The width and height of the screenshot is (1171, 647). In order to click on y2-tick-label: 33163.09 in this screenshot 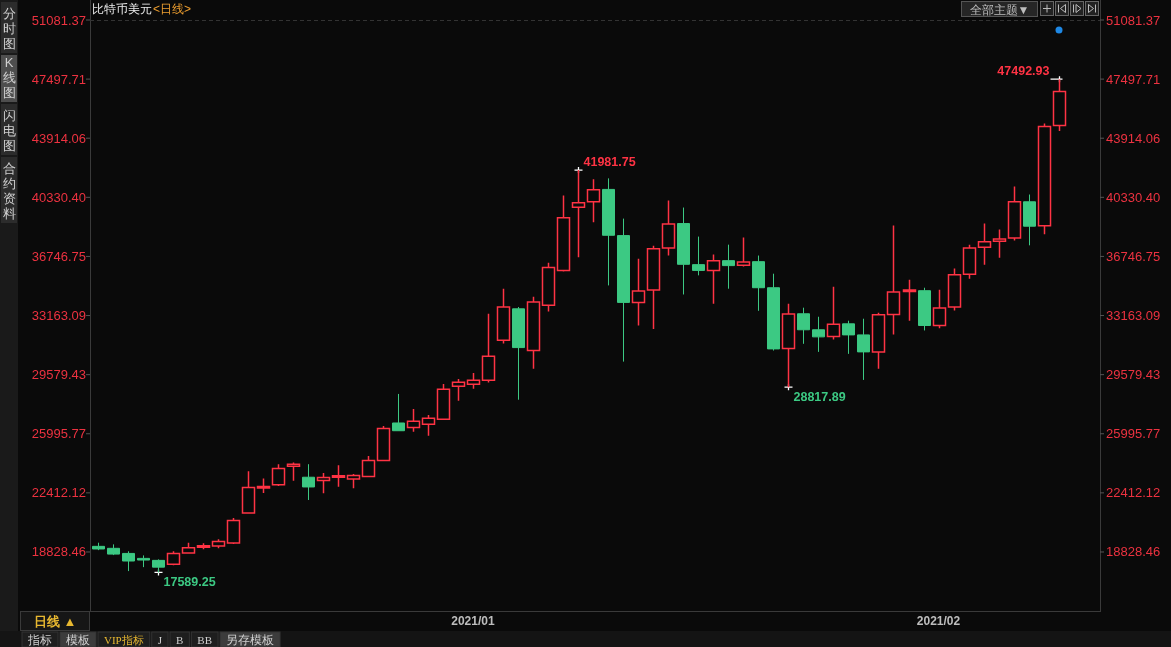, I will do `click(1133, 316)`.